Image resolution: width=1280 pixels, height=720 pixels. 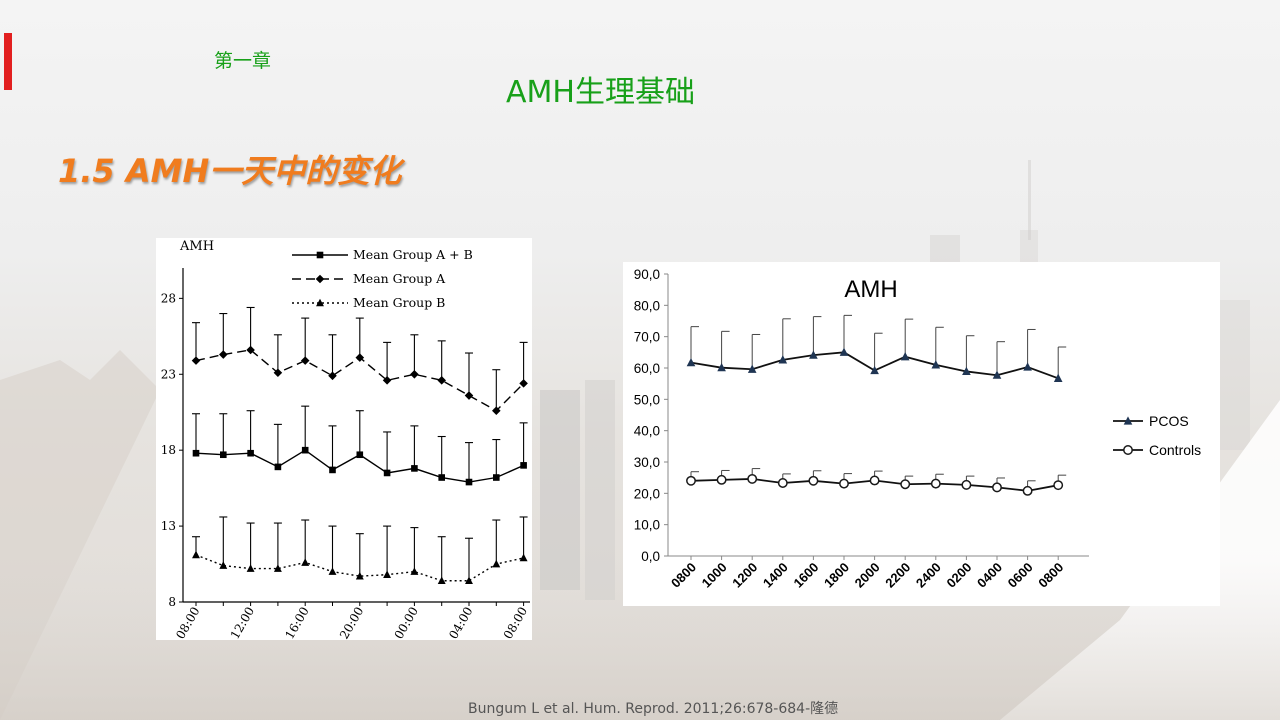 What do you see at coordinates (647, 337) in the screenshot?
I see `y-tick-label: 70,0` at bounding box center [647, 337].